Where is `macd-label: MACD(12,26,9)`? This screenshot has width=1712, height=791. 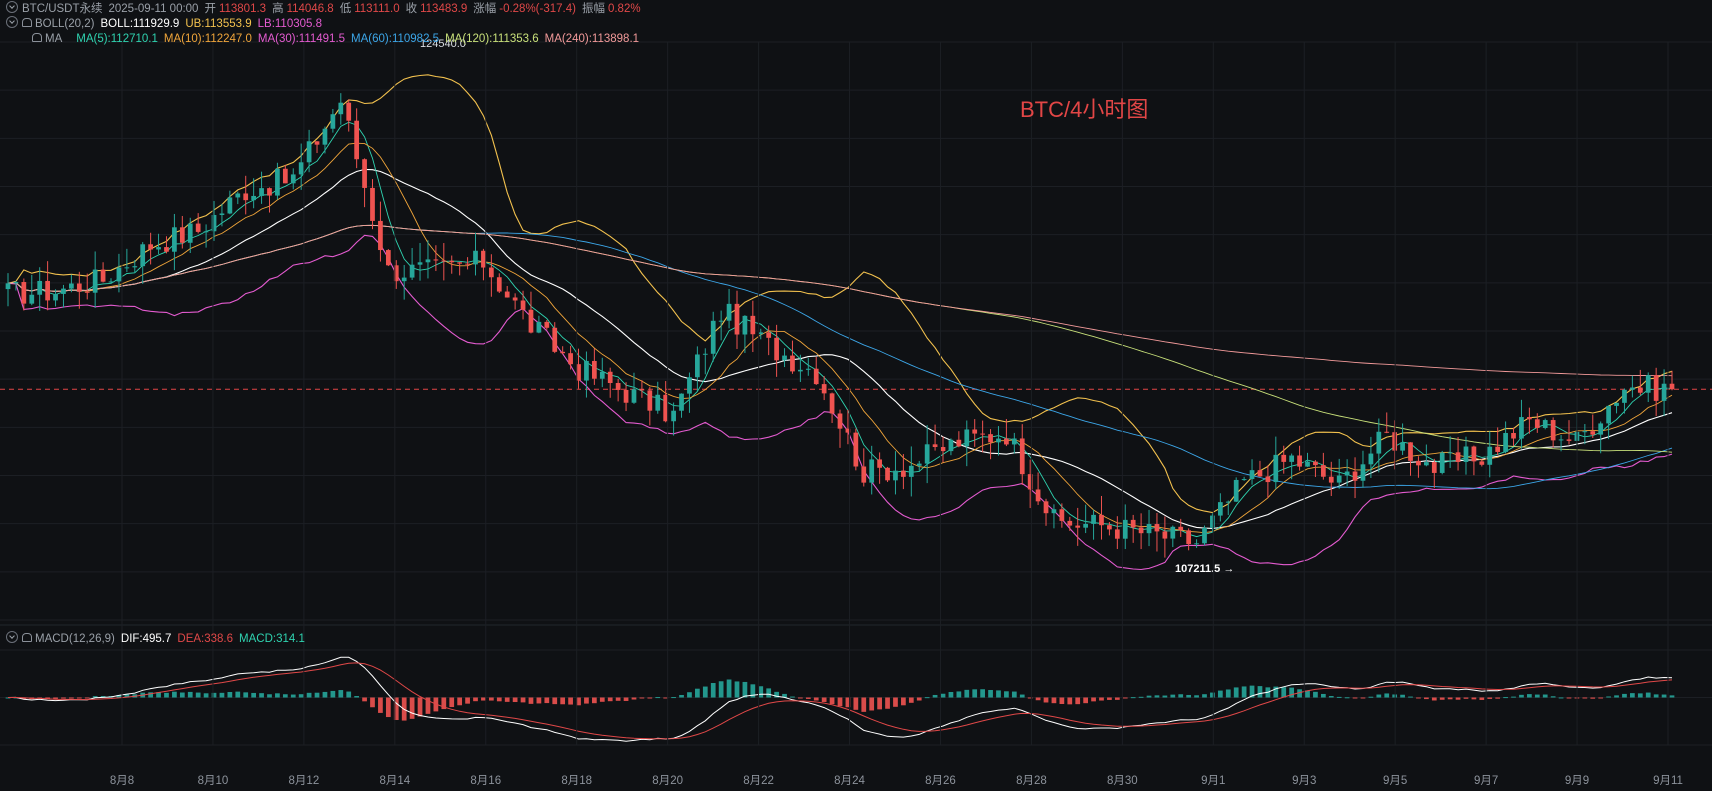
macd-label: MACD(12,26,9) is located at coordinates (75, 639).